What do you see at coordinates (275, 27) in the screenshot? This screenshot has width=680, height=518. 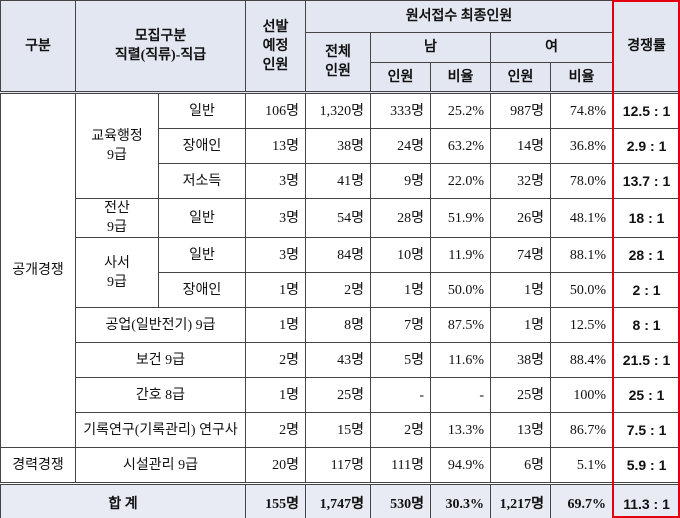 I see `header-text: 선발` at bounding box center [275, 27].